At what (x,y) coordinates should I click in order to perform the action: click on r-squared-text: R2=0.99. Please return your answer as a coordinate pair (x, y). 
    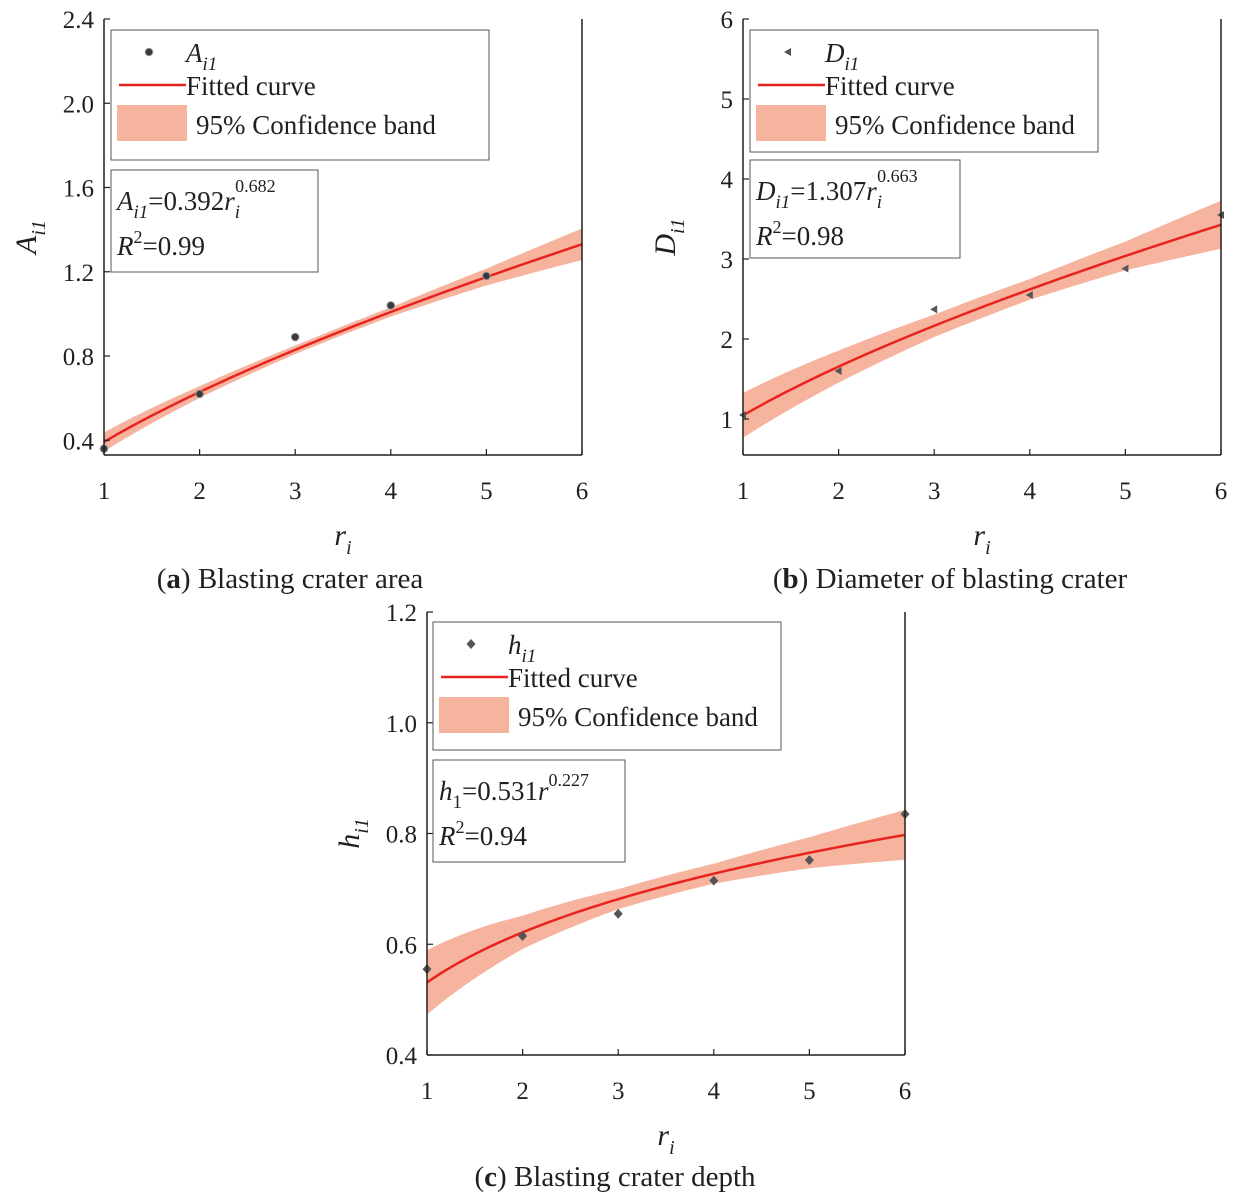
    Looking at the image, I should click on (160, 244).